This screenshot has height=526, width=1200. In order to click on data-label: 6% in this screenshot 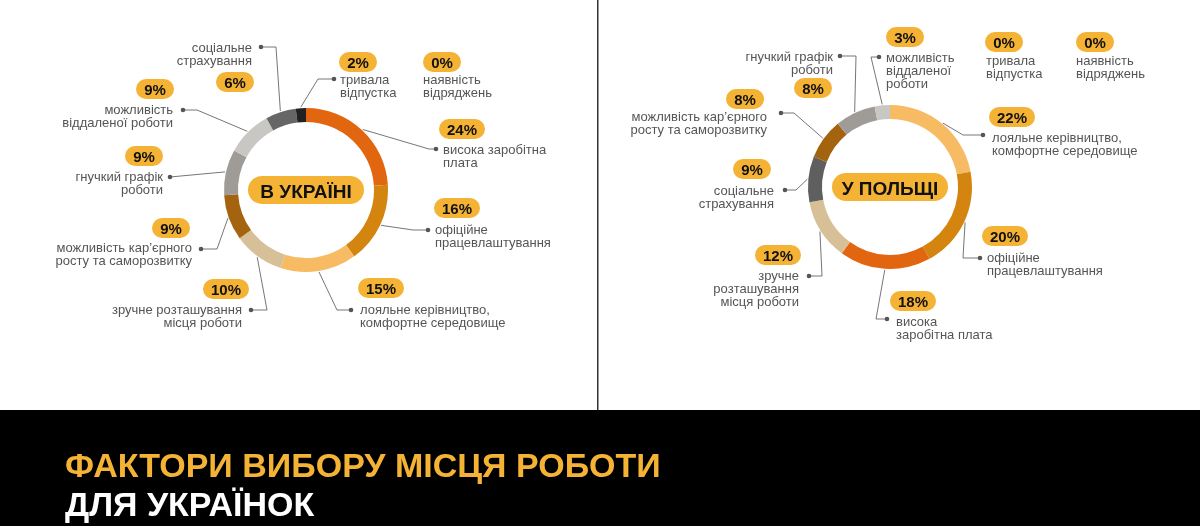, I will do `click(235, 82)`.